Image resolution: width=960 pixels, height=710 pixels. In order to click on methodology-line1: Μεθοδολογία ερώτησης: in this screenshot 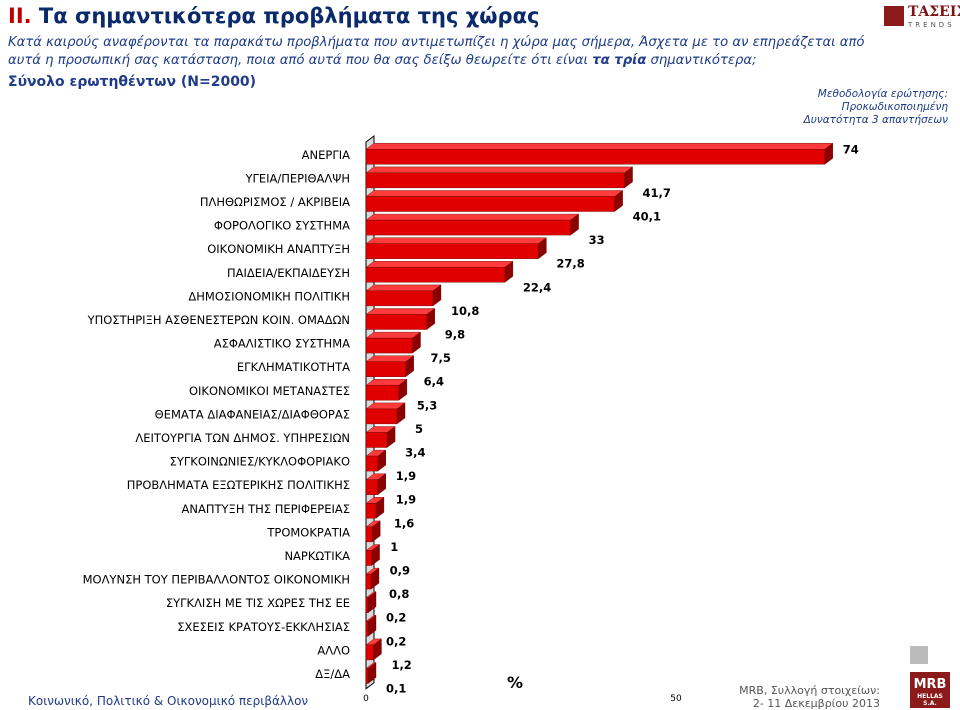, I will do `click(882, 94)`.